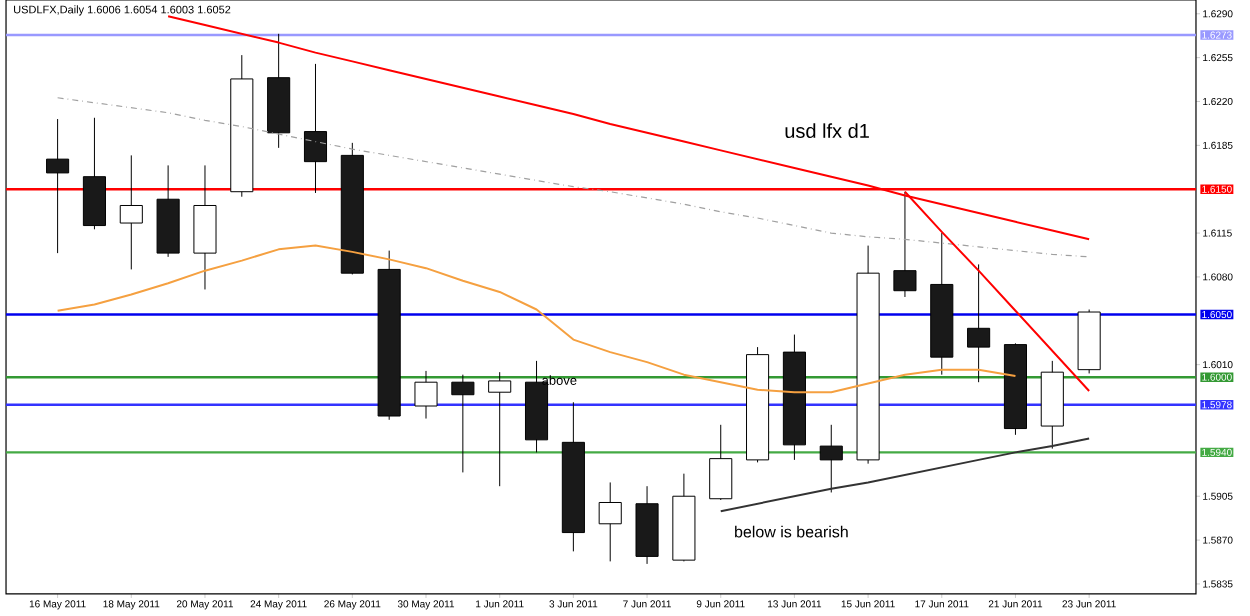 The width and height of the screenshot is (1250, 616). What do you see at coordinates (791, 531) in the screenshot?
I see `annotation: below is bearish` at bounding box center [791, 531].